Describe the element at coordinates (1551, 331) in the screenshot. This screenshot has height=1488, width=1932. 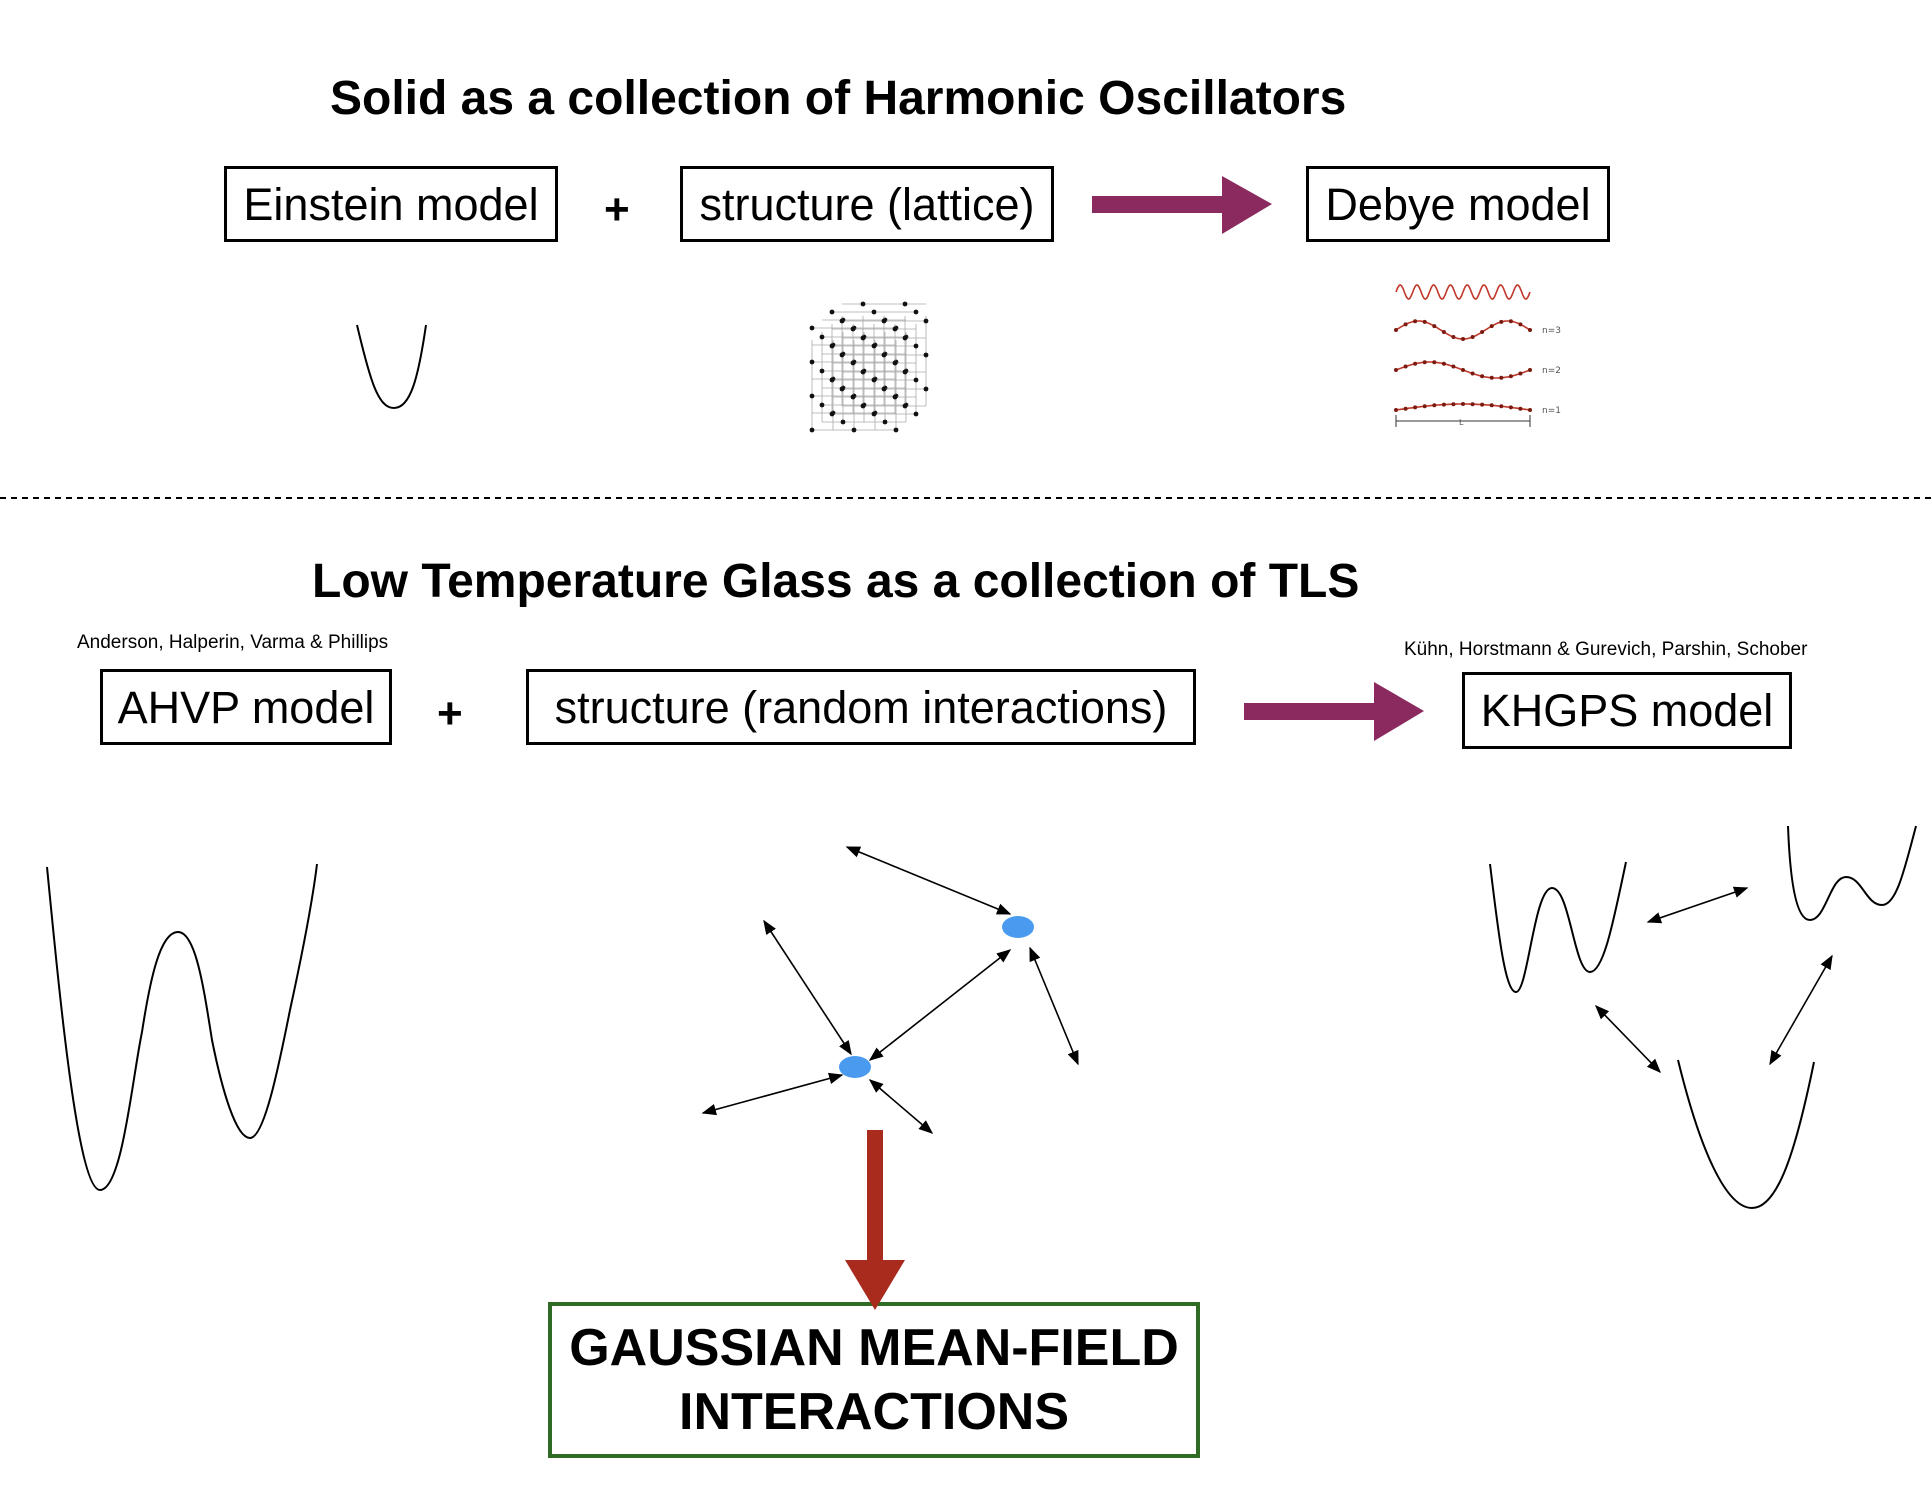
I see `debye-label-n3: n=3` at that location.